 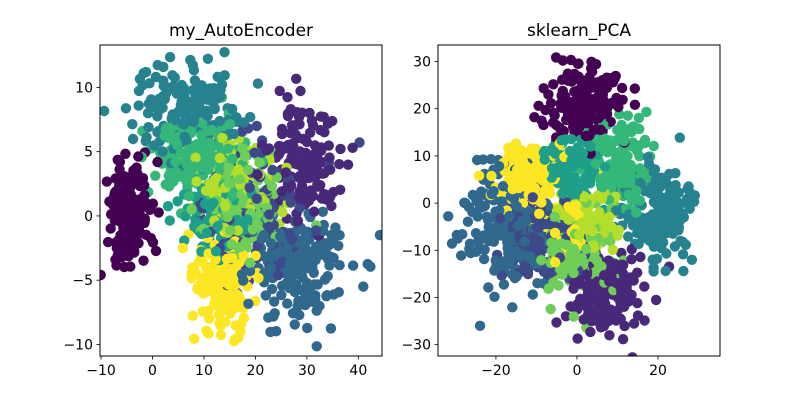 I want to click on y-tick-label: −5, so click(x=82, y=281).